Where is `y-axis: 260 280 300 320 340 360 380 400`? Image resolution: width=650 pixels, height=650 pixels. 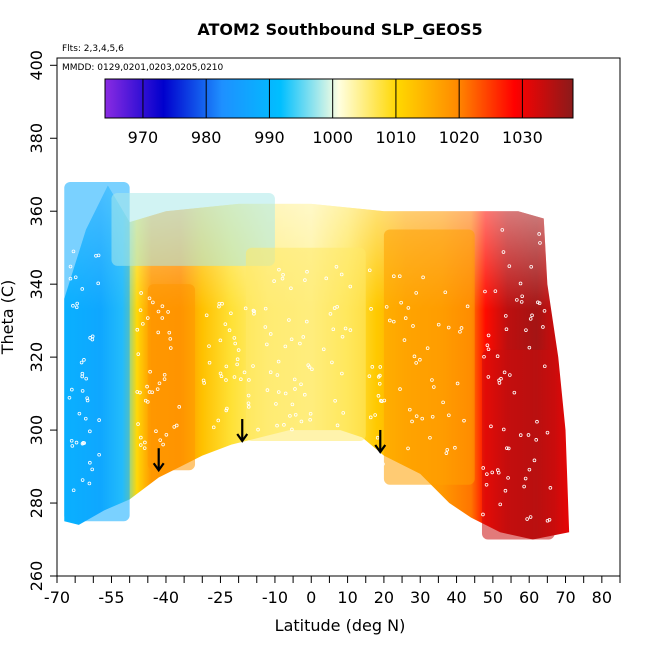 y-axis: 260 280 300 320 340 360 380 400 is located at coordinates (42, 320).